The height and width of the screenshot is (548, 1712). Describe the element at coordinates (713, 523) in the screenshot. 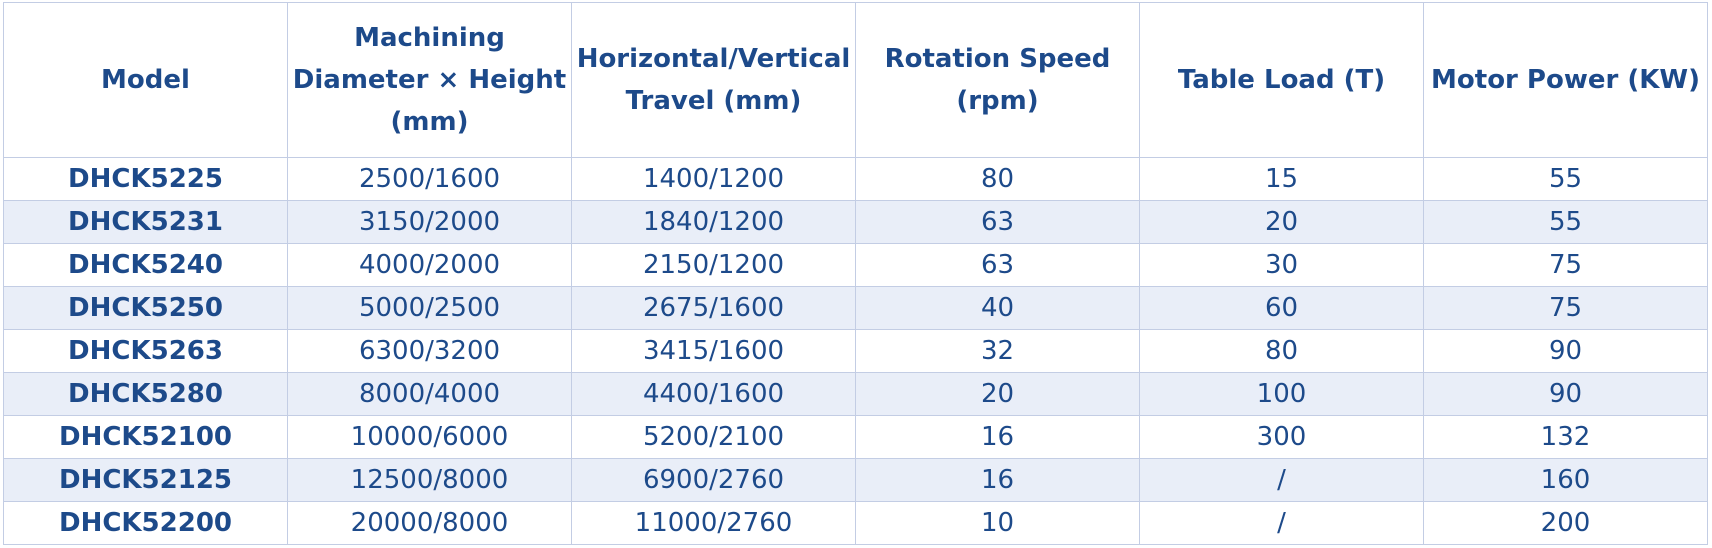

I see `table-cell: 11000/2760` at that location.